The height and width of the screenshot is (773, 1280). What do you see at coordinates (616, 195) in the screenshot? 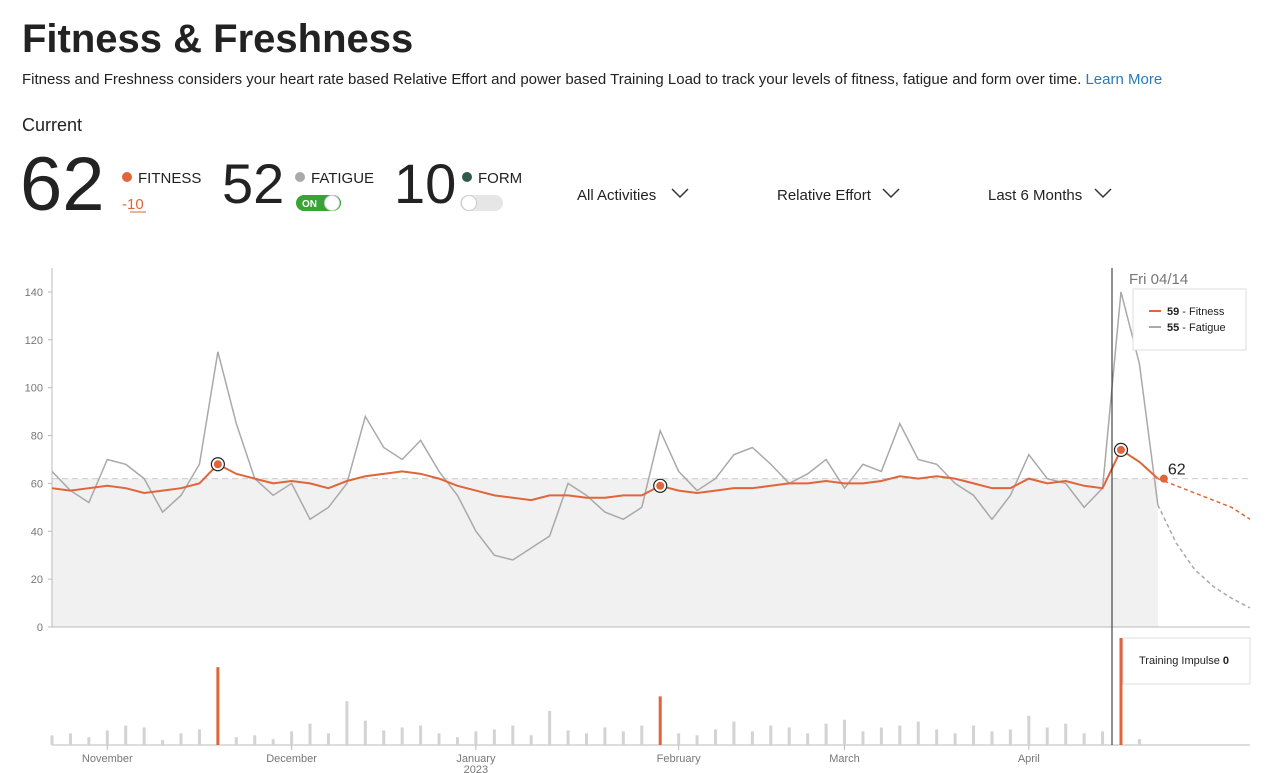
I see `filter-text: All Activities` at bounding box center [616, 195].